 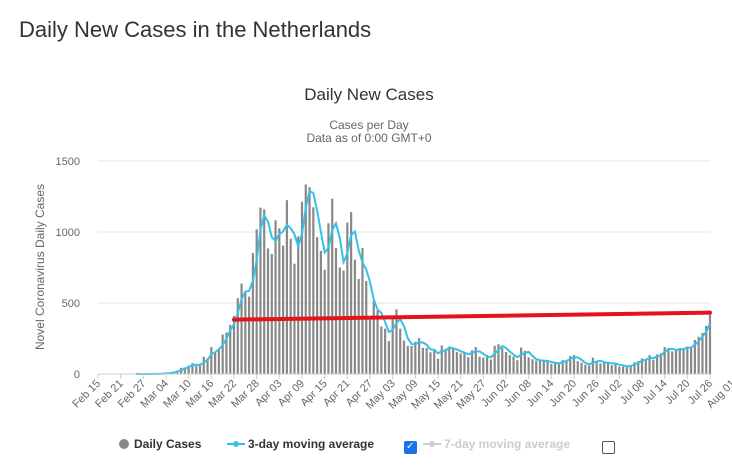 What do you see at coordinates (632, 392) in the screenshot?
I see `x-tick-label: Jul 08` at bounding box center [632, 392].